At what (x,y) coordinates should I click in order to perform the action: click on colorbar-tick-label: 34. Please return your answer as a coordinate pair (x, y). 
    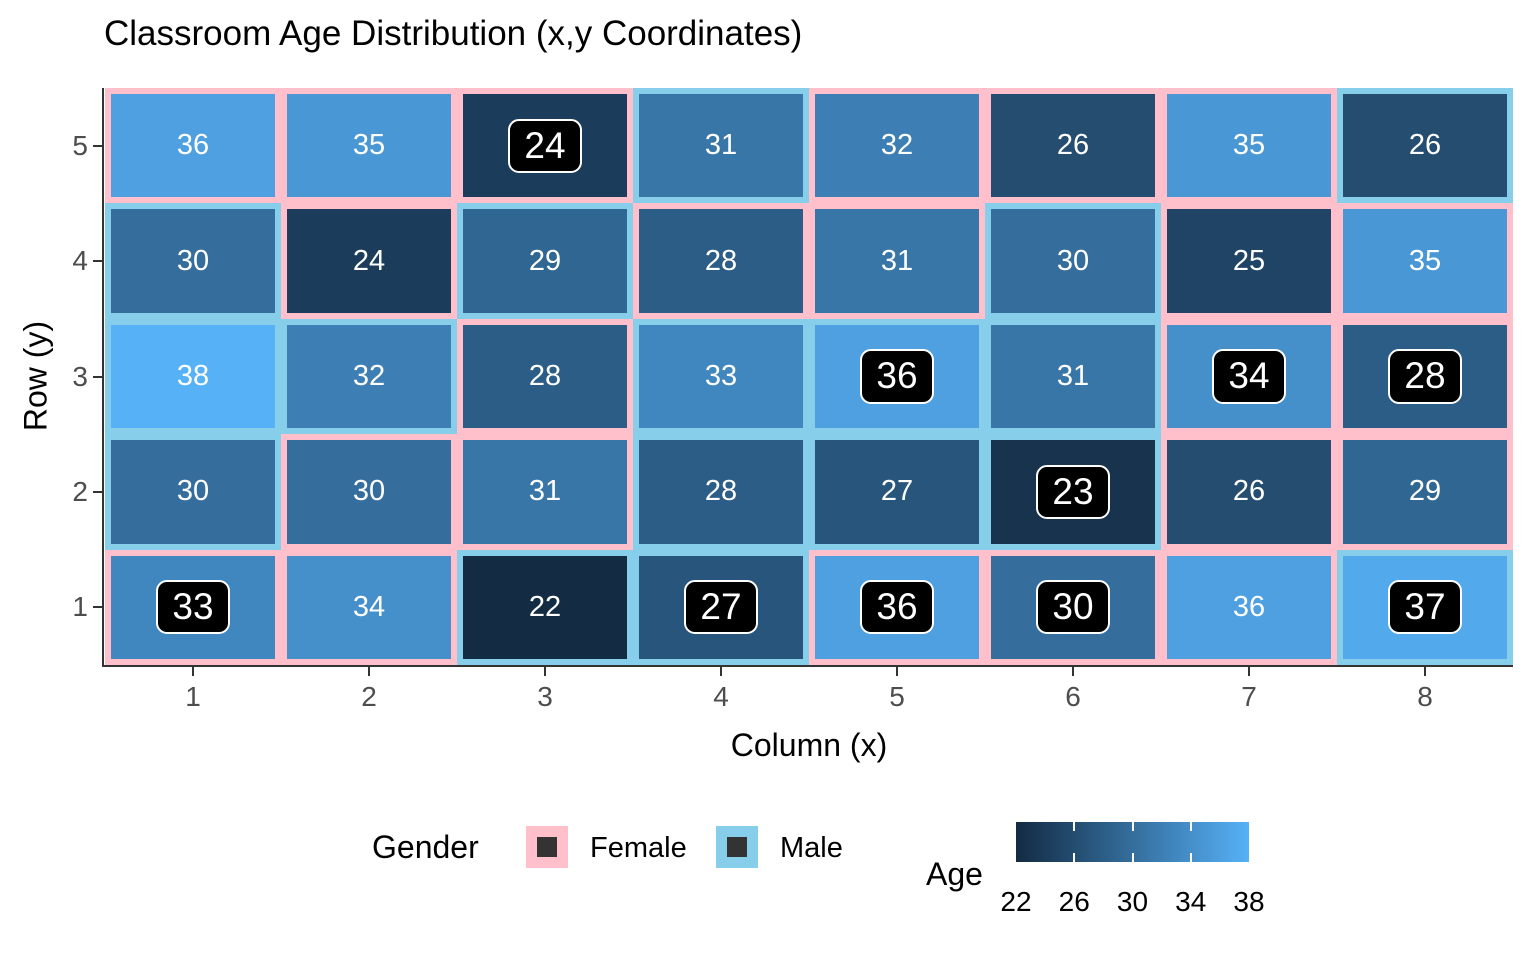
    Looking at the image, I should click on (1191, 901).